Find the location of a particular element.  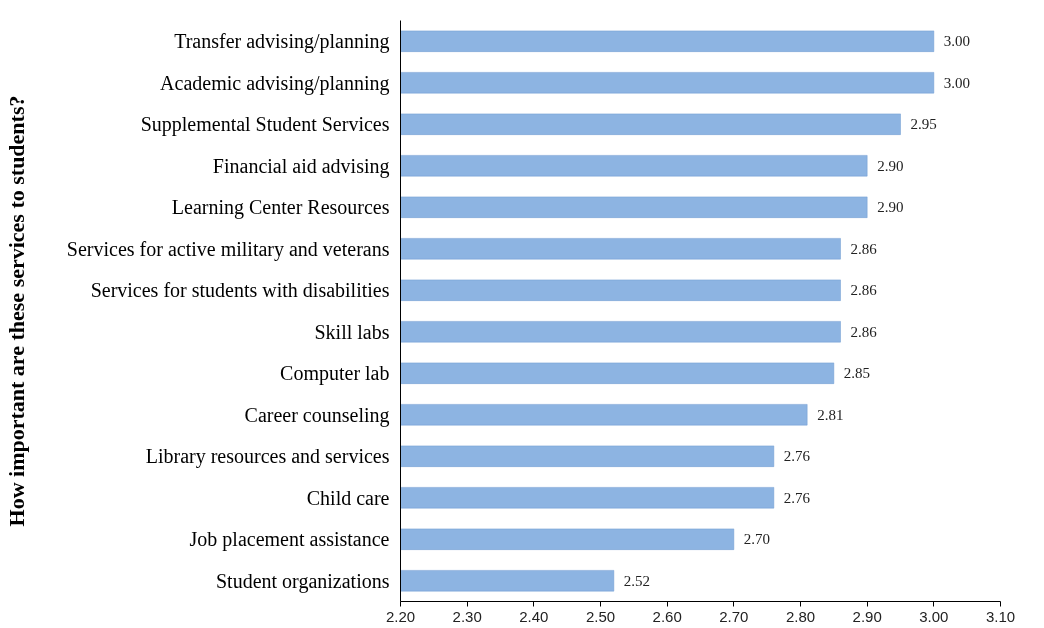

x-tick-label: 2.80 is located at coordinates (800, 616).